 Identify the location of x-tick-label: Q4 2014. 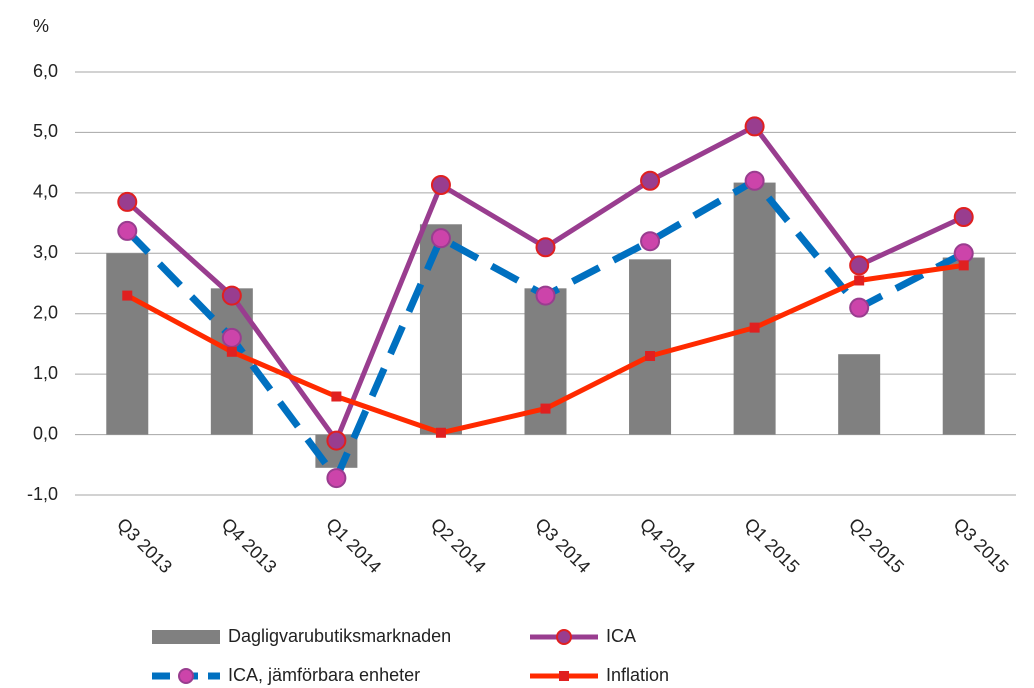
(667, 545).